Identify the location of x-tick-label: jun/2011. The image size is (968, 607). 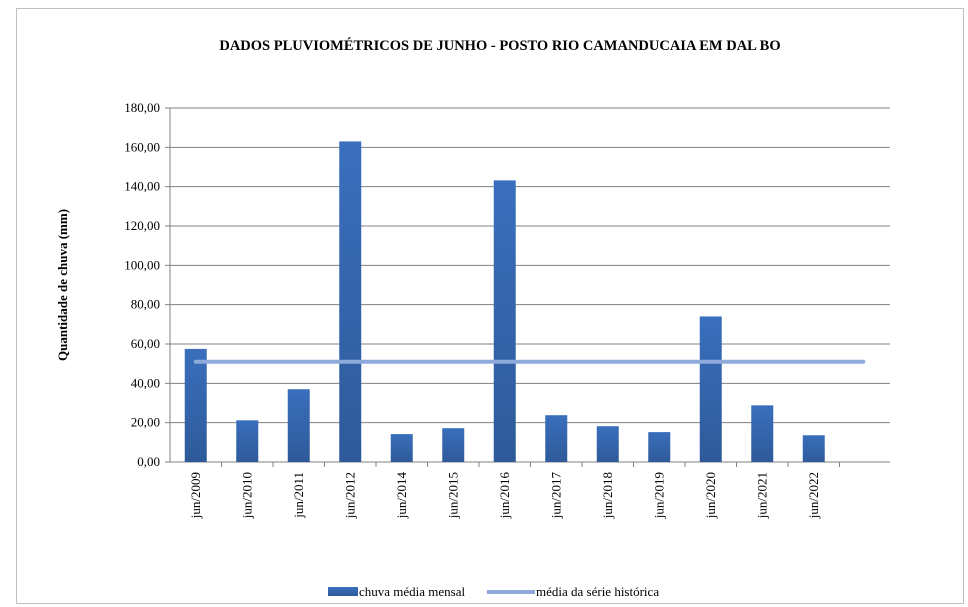
(298, 495).